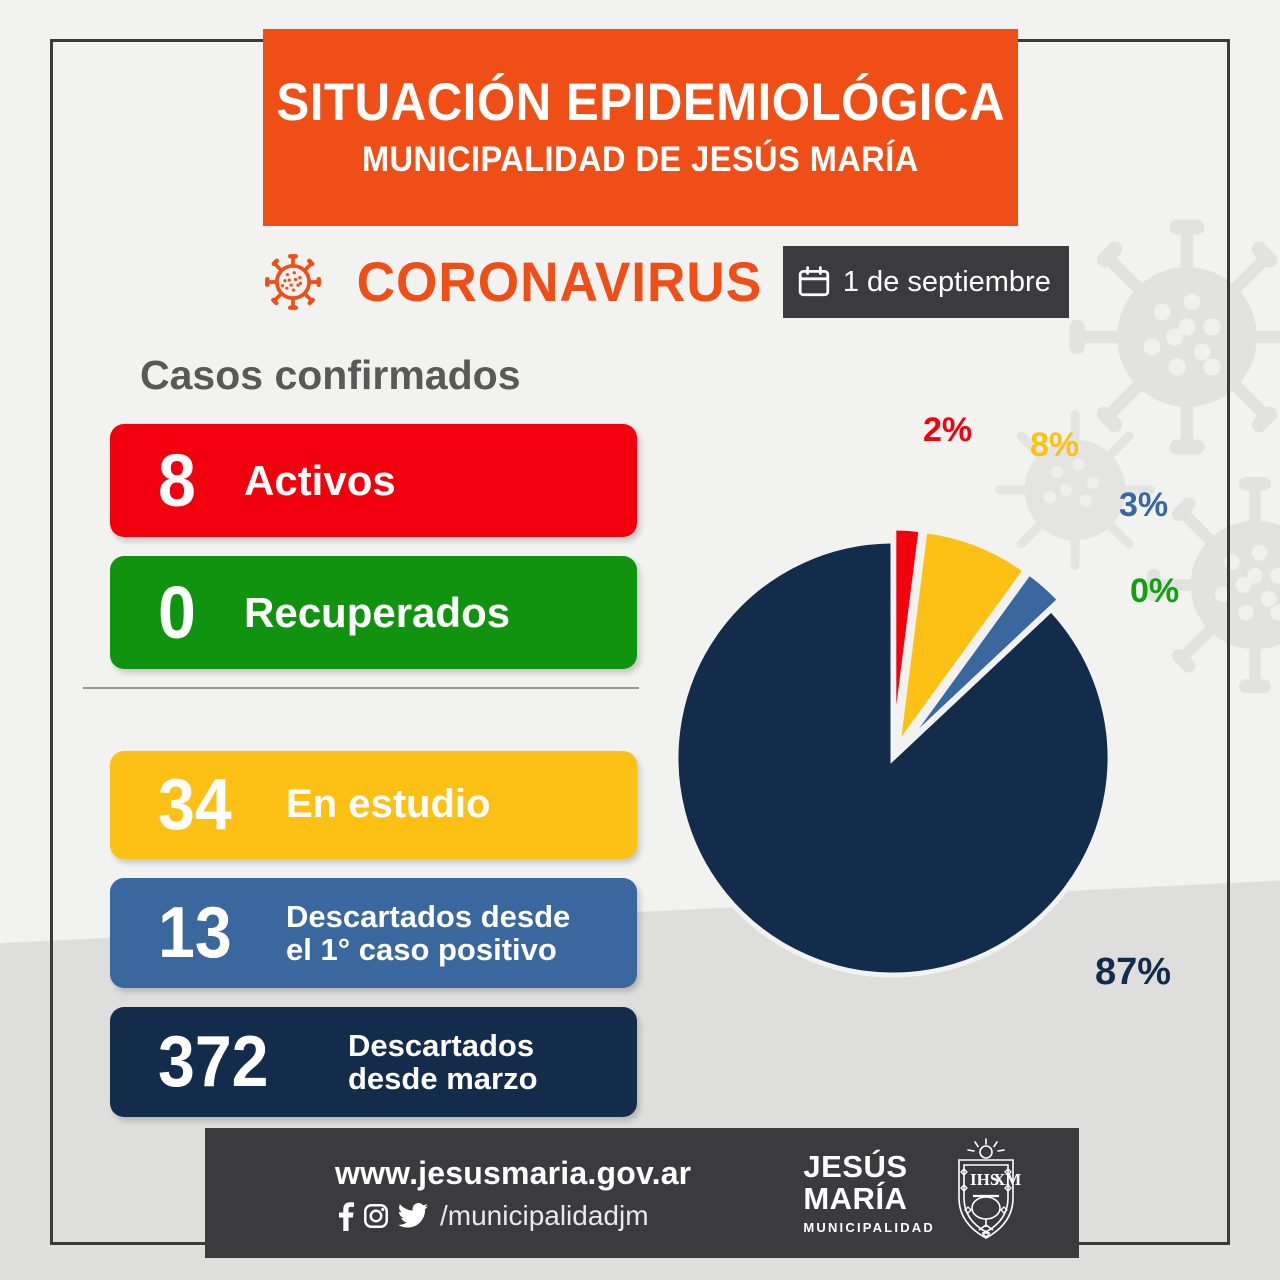 This screenshot has height=1280, width=1280. Describe the element at coordinates (814, 282) in the screenshot. I see `calendar-icon` at that location.